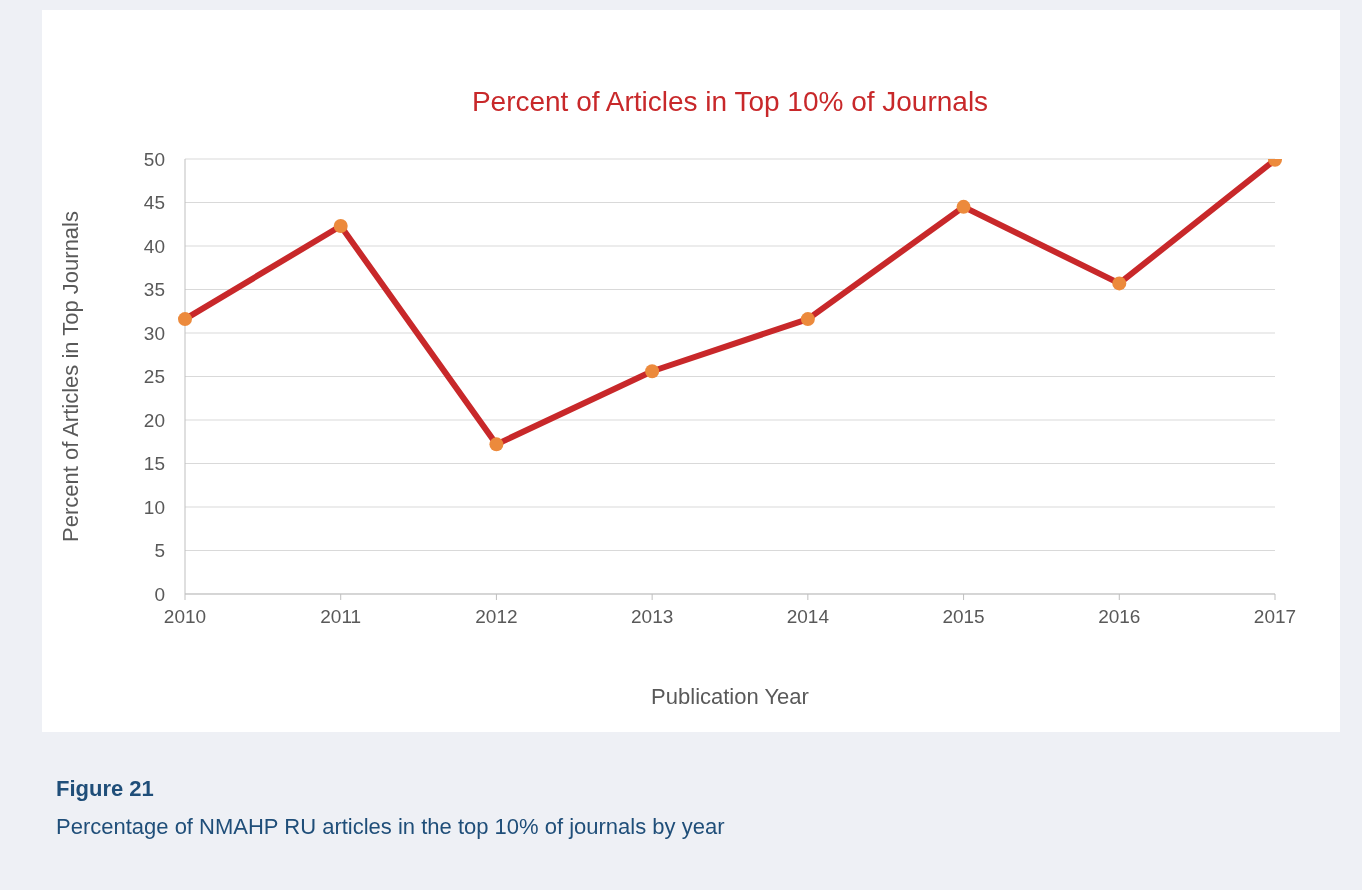  Describe the element at coordinates (963, 617) in the screenshot. I see `x-tick-label: 2015` at that location.